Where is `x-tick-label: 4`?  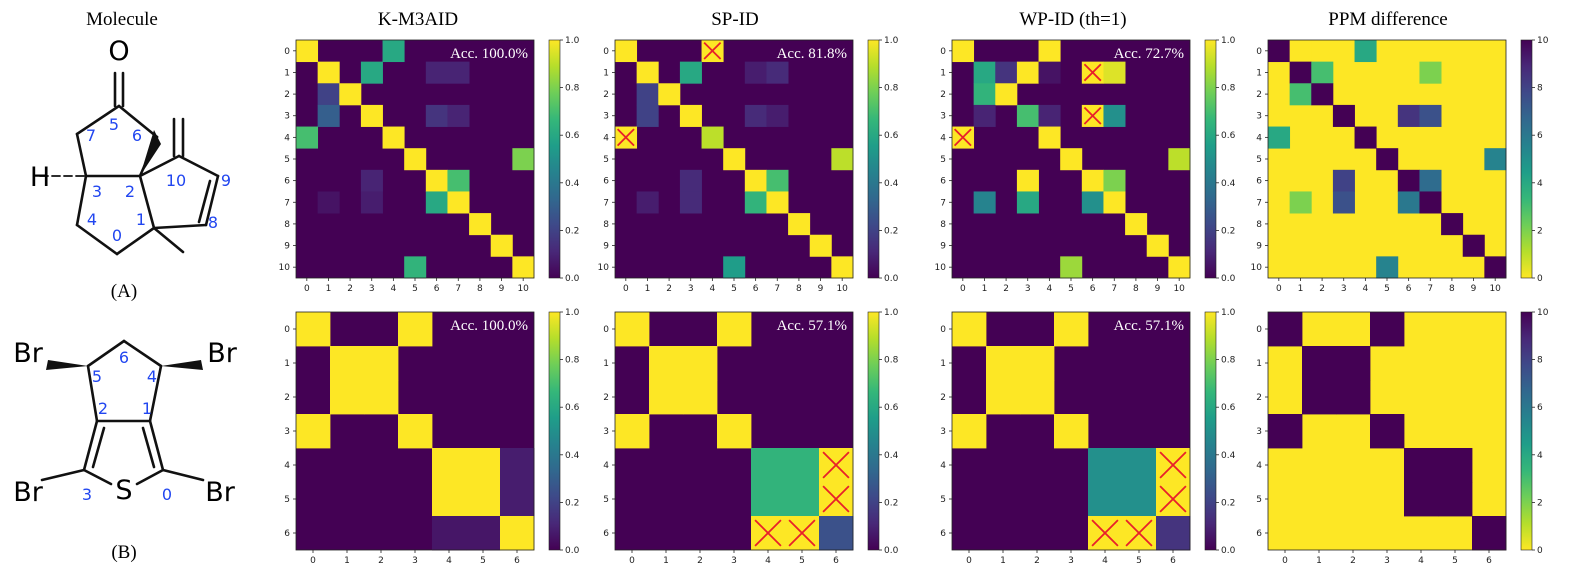
x-tick-label: 4 is located at coordinates (1049, 289).